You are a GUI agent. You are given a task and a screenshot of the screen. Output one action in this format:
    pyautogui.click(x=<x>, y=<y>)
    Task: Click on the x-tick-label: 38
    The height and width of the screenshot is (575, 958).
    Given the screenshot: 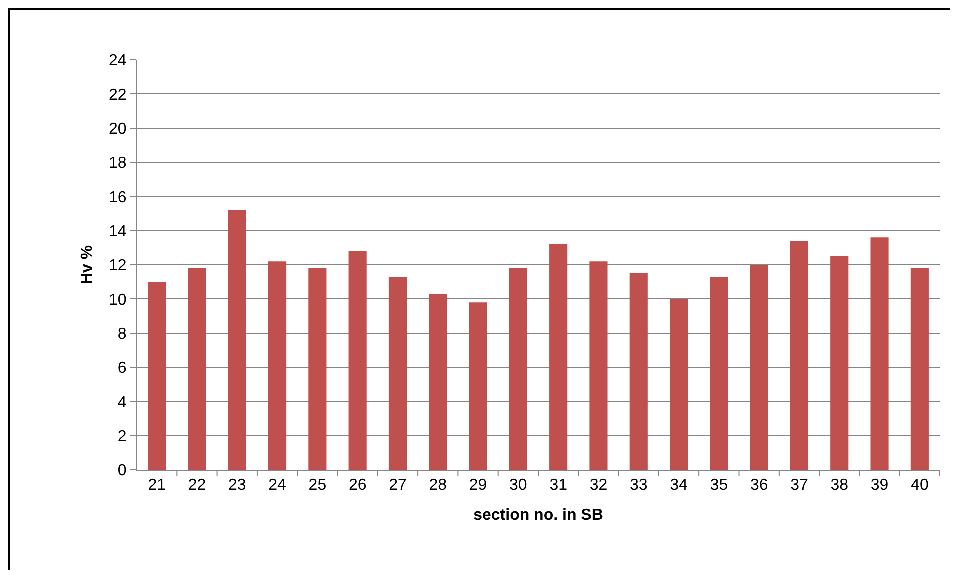 What is the action you would take?
    pyautogui.click(x=839, y=485)
    